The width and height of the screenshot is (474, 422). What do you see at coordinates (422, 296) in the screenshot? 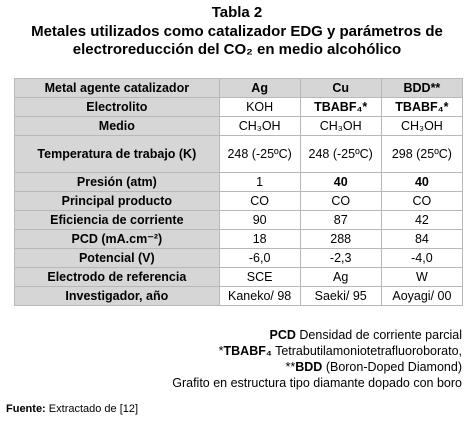
I see `cell: Aoyagi/ 00` at bounding box center [422, 296].